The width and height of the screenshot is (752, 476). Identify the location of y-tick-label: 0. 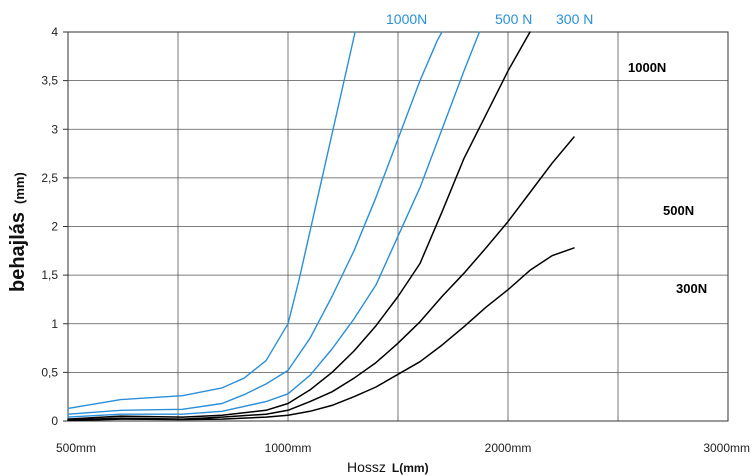
(54, 421).